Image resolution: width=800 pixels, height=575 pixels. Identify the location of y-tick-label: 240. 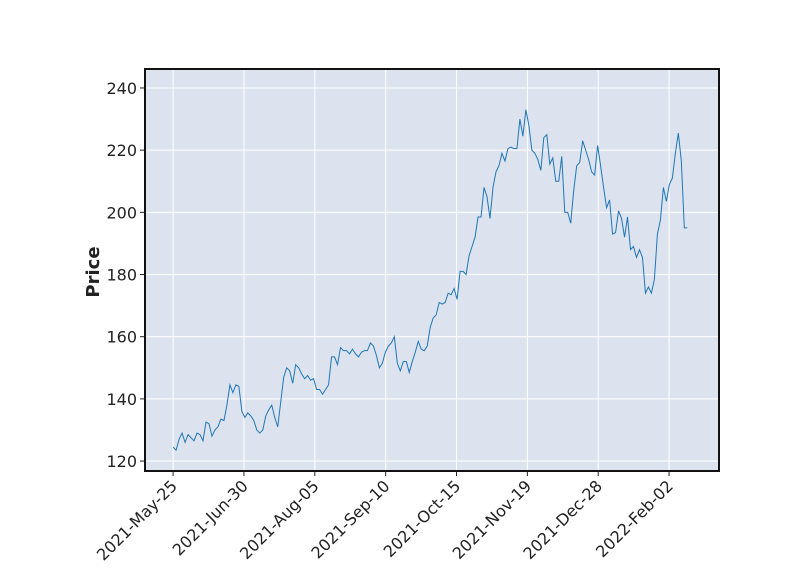
(121, 88).